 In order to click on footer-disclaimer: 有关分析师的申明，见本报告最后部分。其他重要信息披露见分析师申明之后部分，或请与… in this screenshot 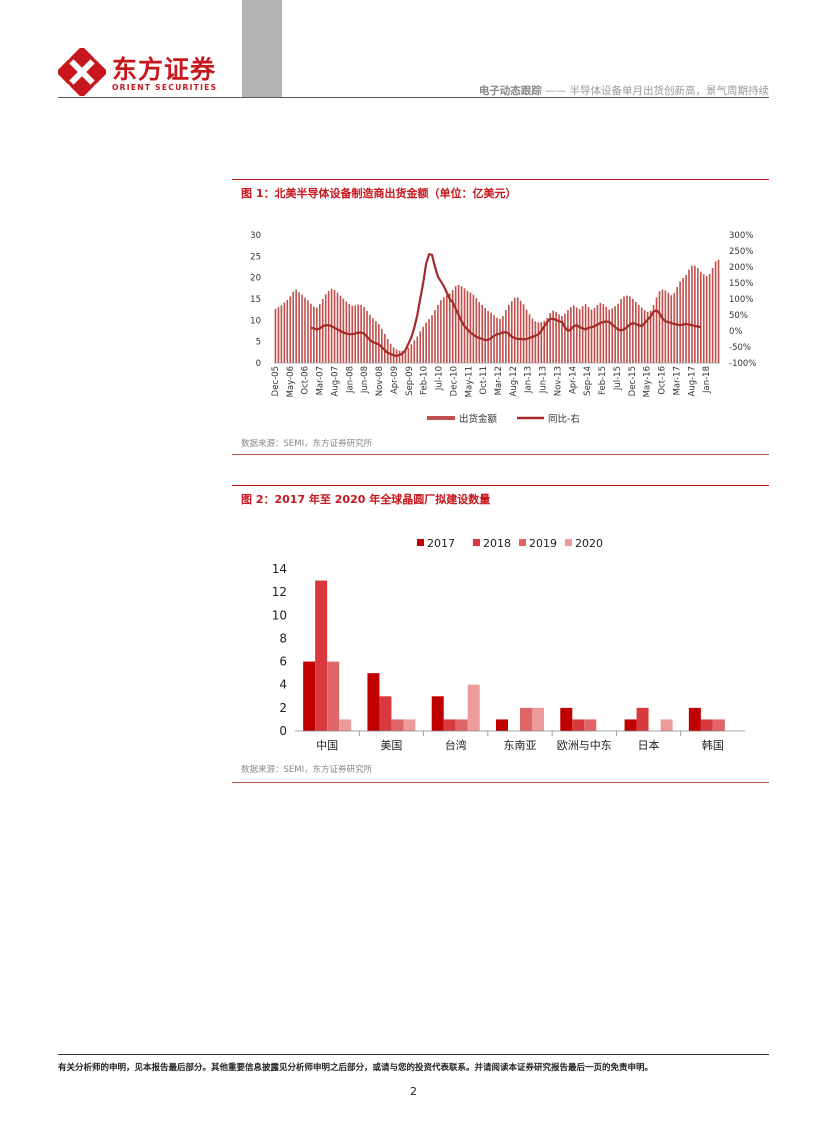, I will do `click(356, 1068)`.